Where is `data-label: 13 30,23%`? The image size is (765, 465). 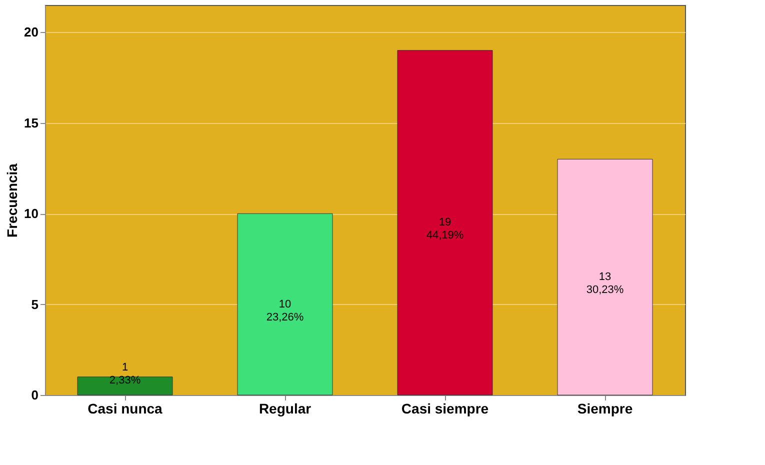
data-label: 13 30,23% is located at coordinates (605, 283).